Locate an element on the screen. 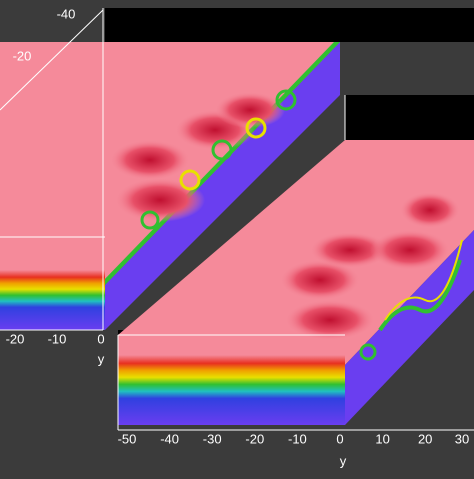  tick-label: 30 is located at coordinates (462, 438).